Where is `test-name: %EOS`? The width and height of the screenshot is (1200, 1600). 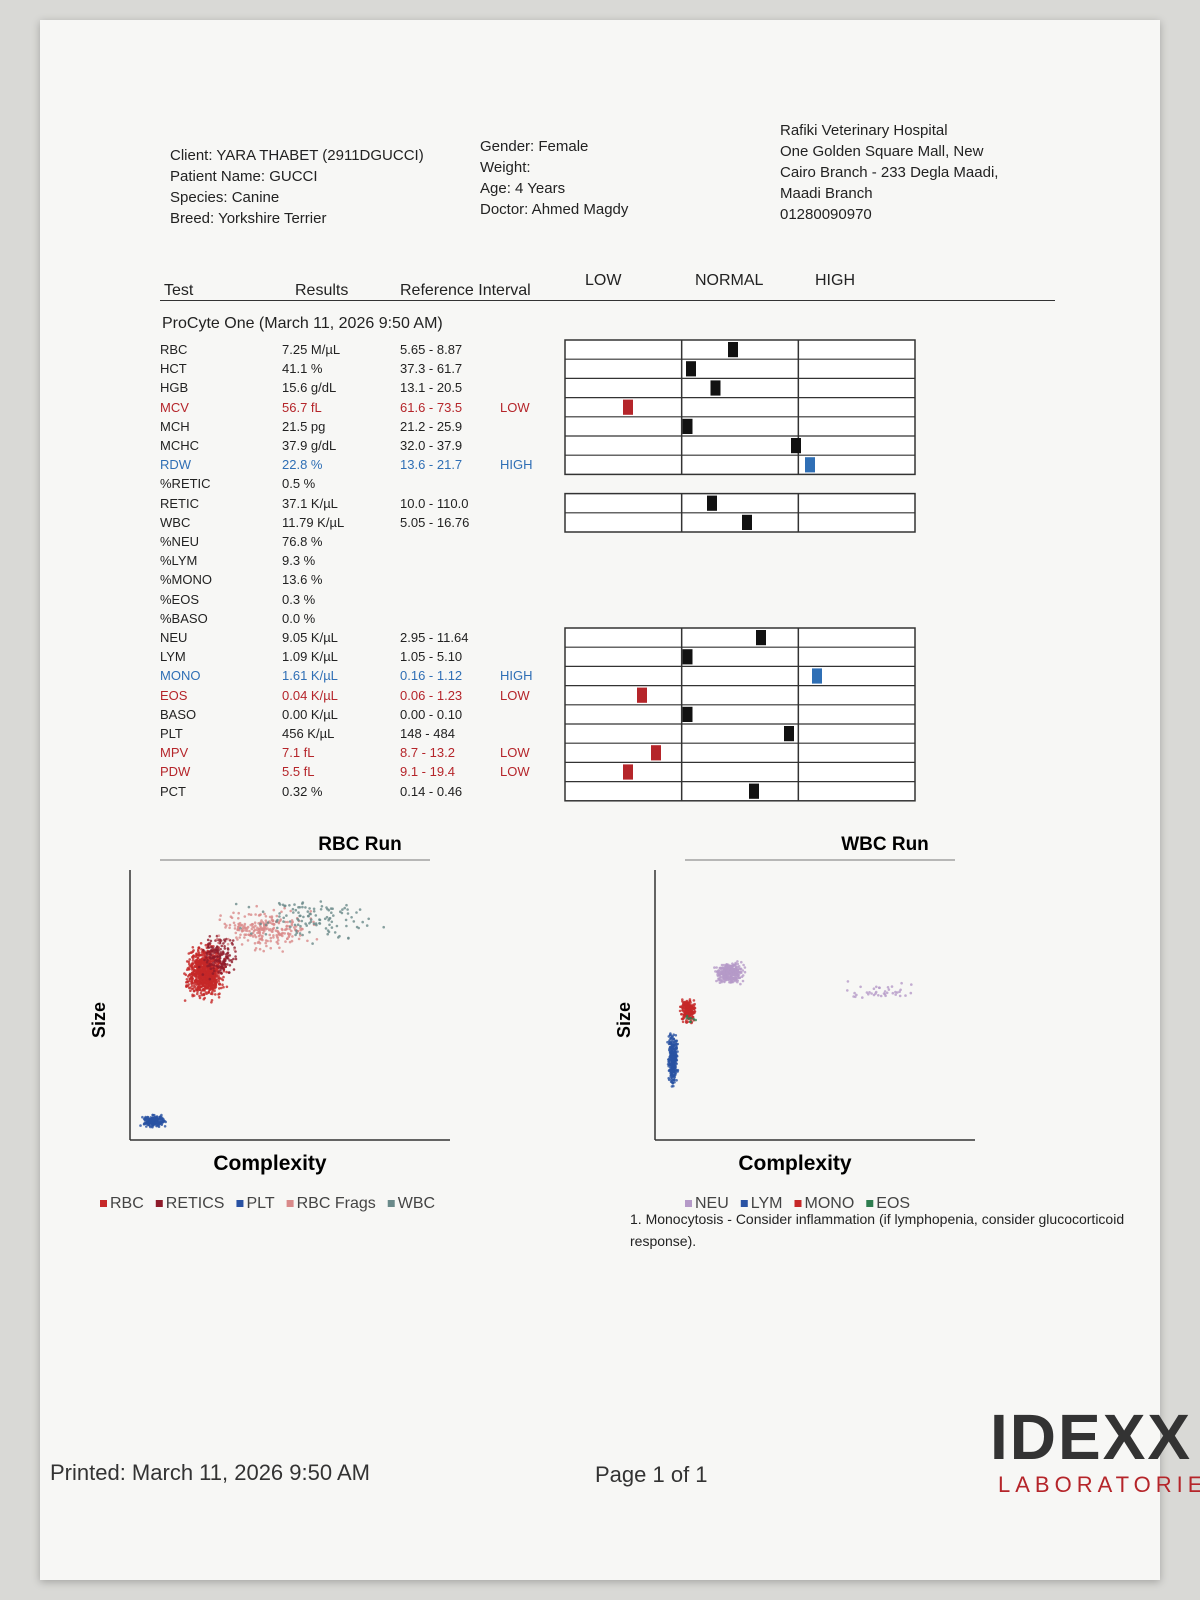 test-name: %EOS is located at coordinates (180, 599).